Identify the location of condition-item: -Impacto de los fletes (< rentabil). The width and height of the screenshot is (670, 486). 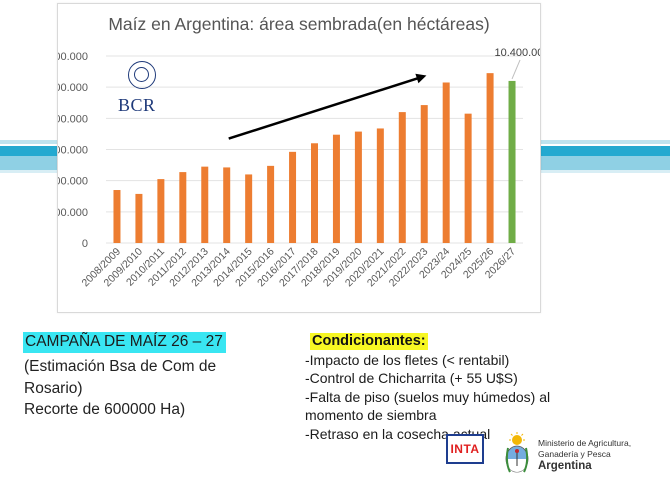
(407, 360).